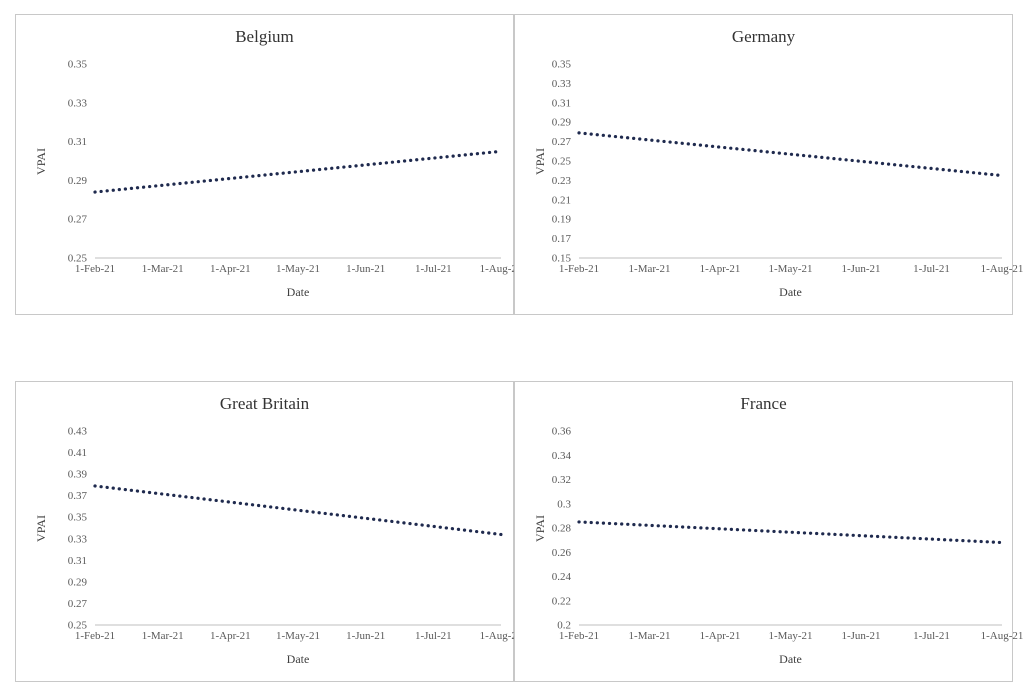  What do you see at coordinates (78, 432) in the screenshot?
I see `y-tick-label: 0.43` at bounding box center [78, 432].